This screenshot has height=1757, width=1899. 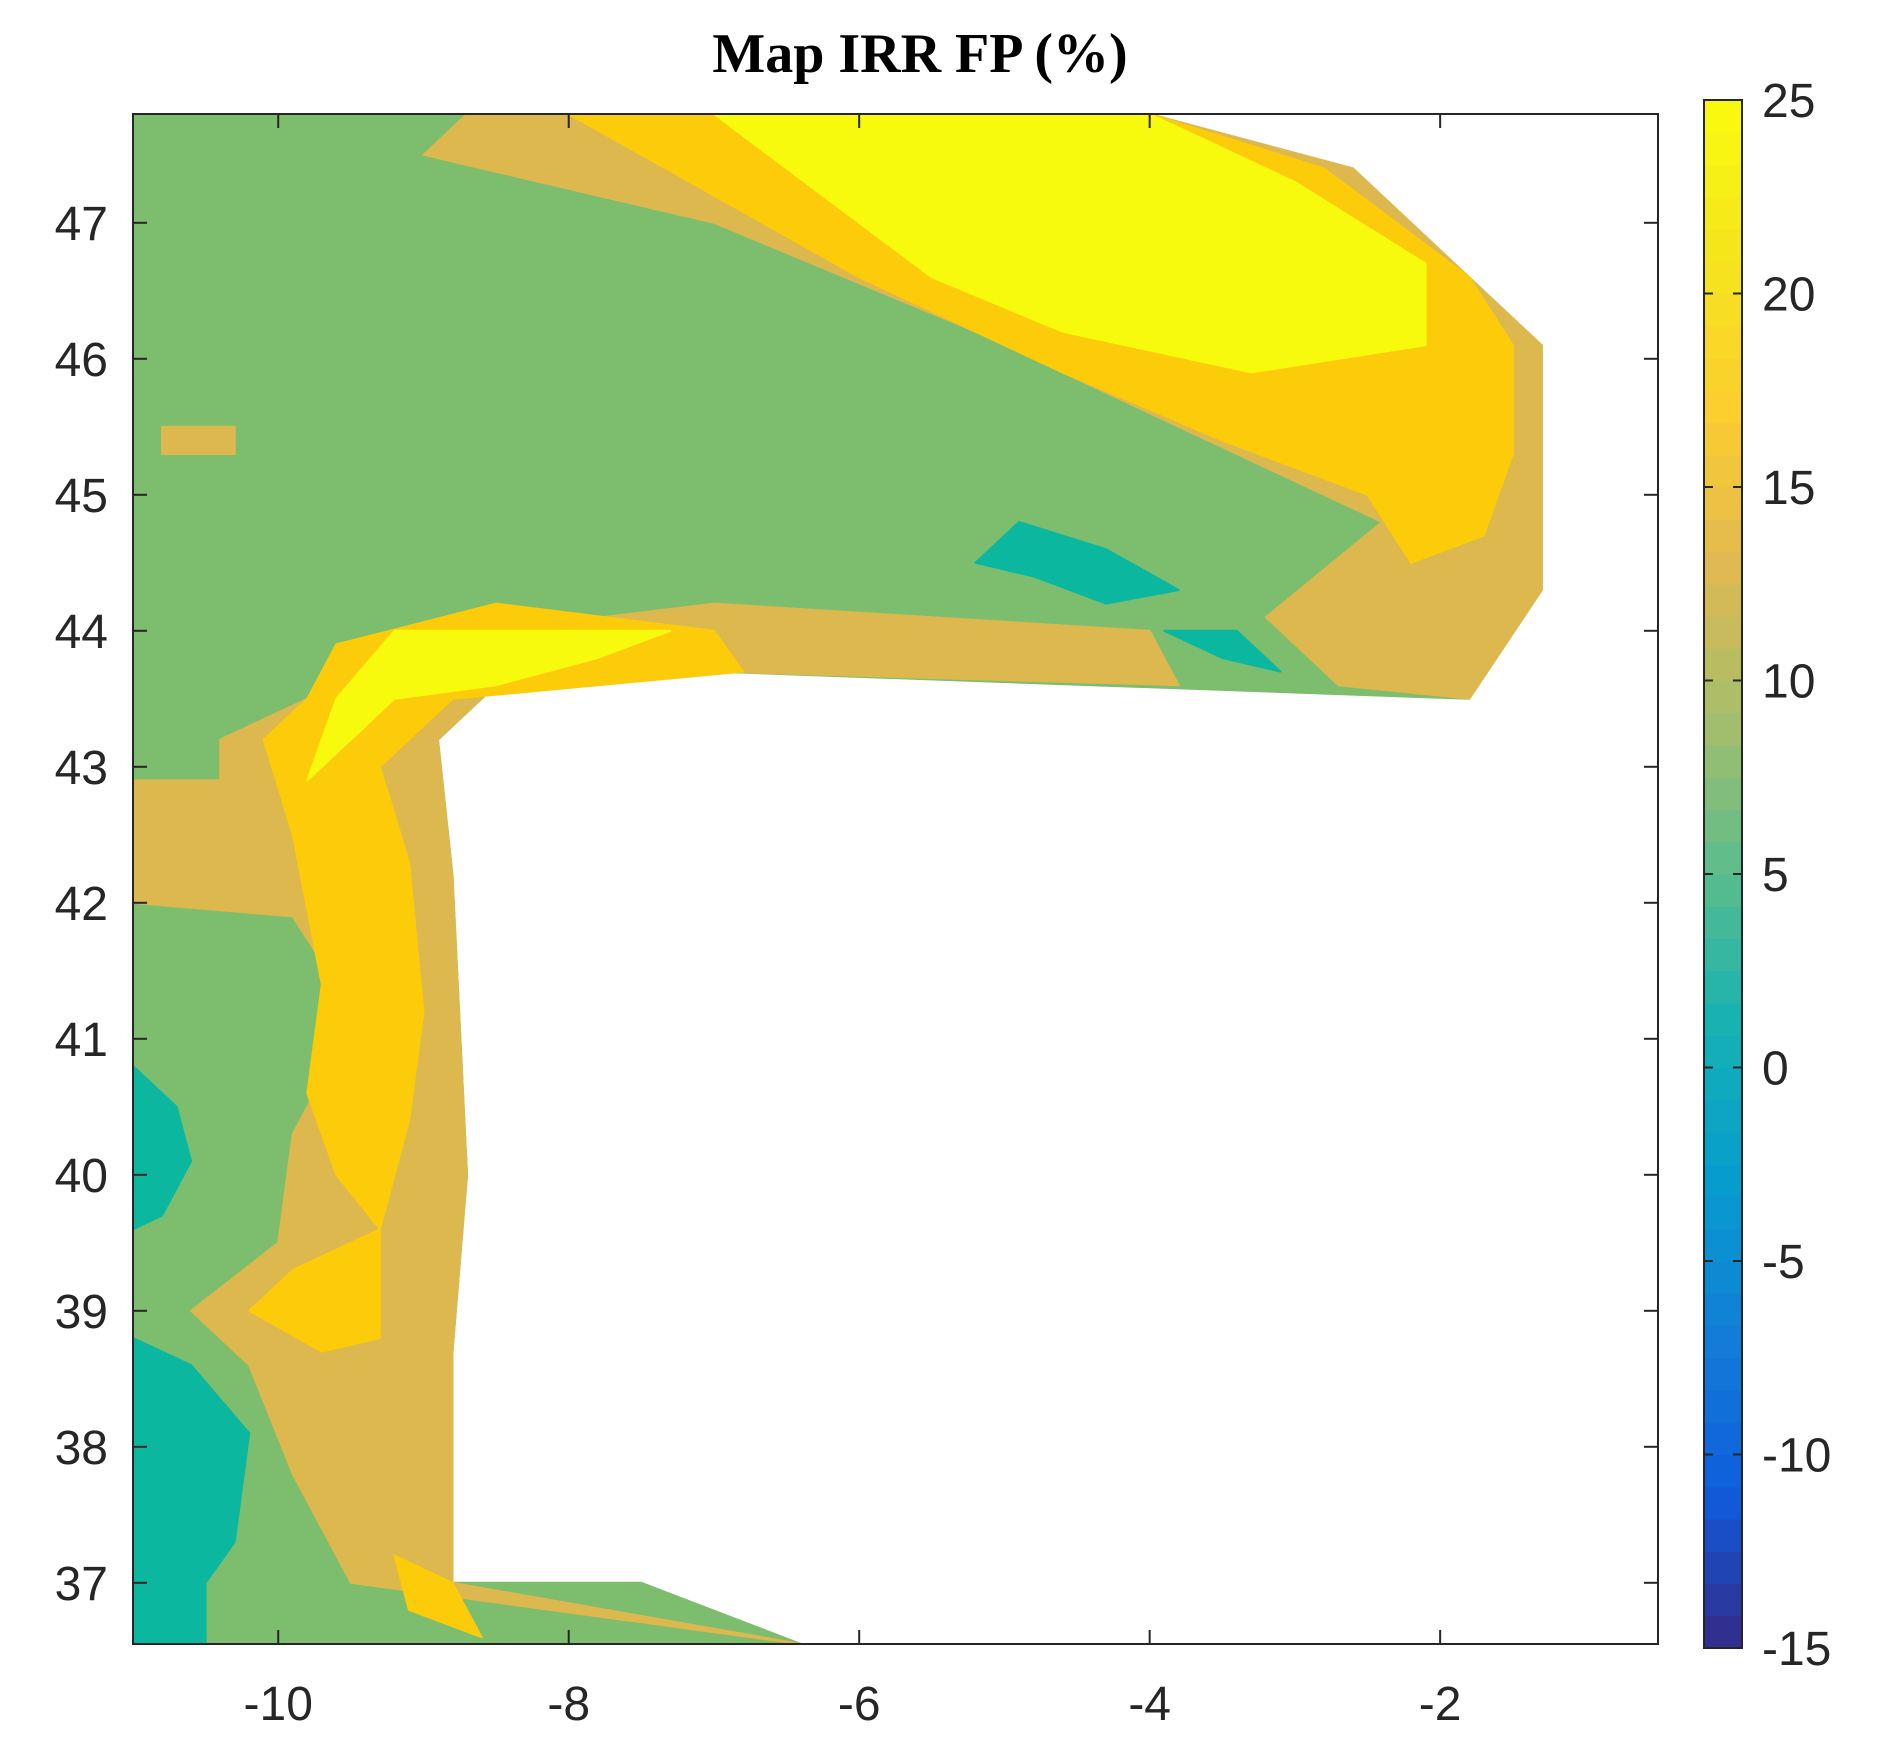 I want to click on y-tick-label: 43, so click(x=81, y=768).